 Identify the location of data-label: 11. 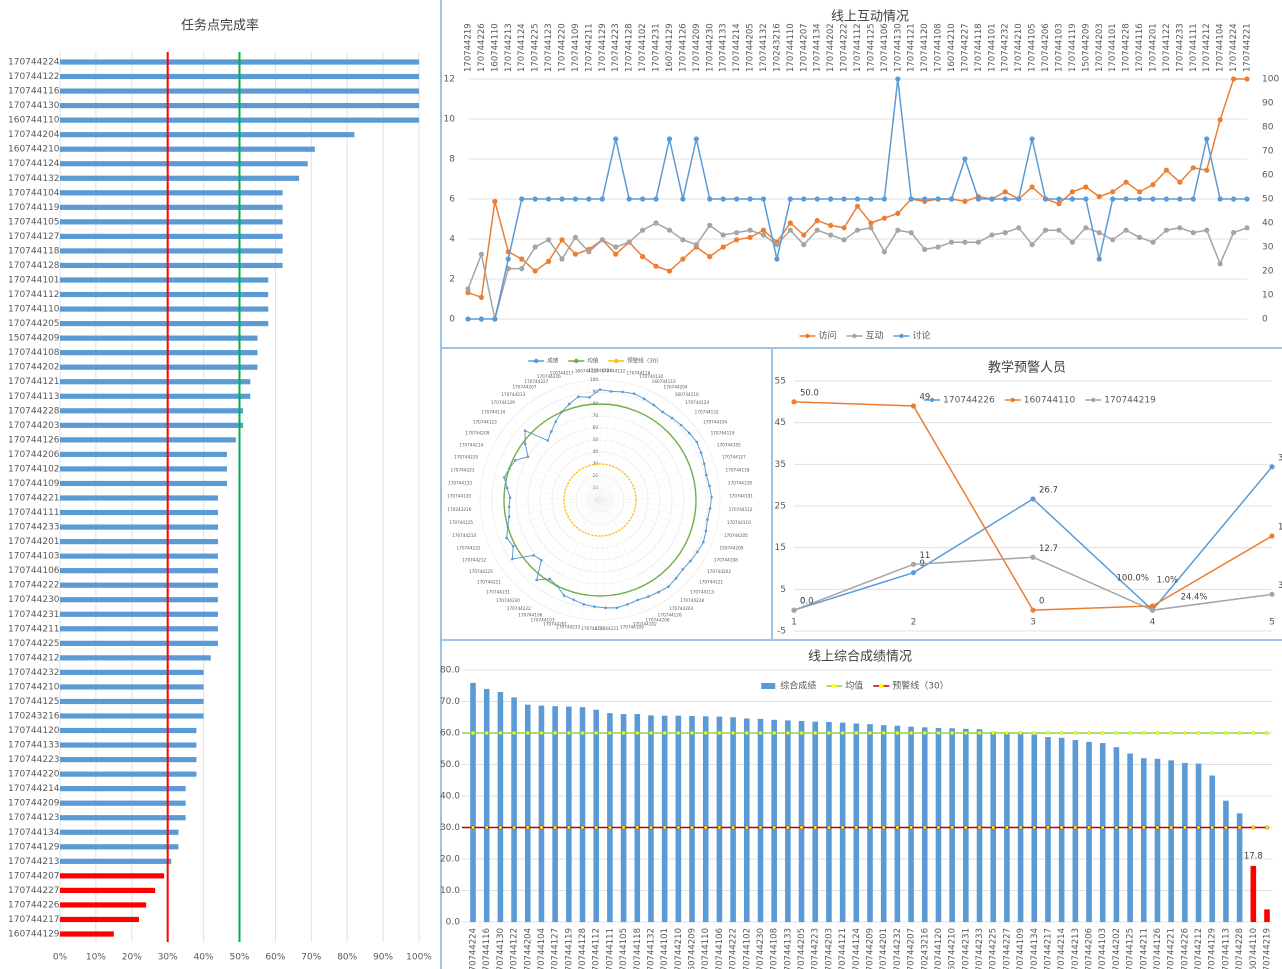
(925, 556).